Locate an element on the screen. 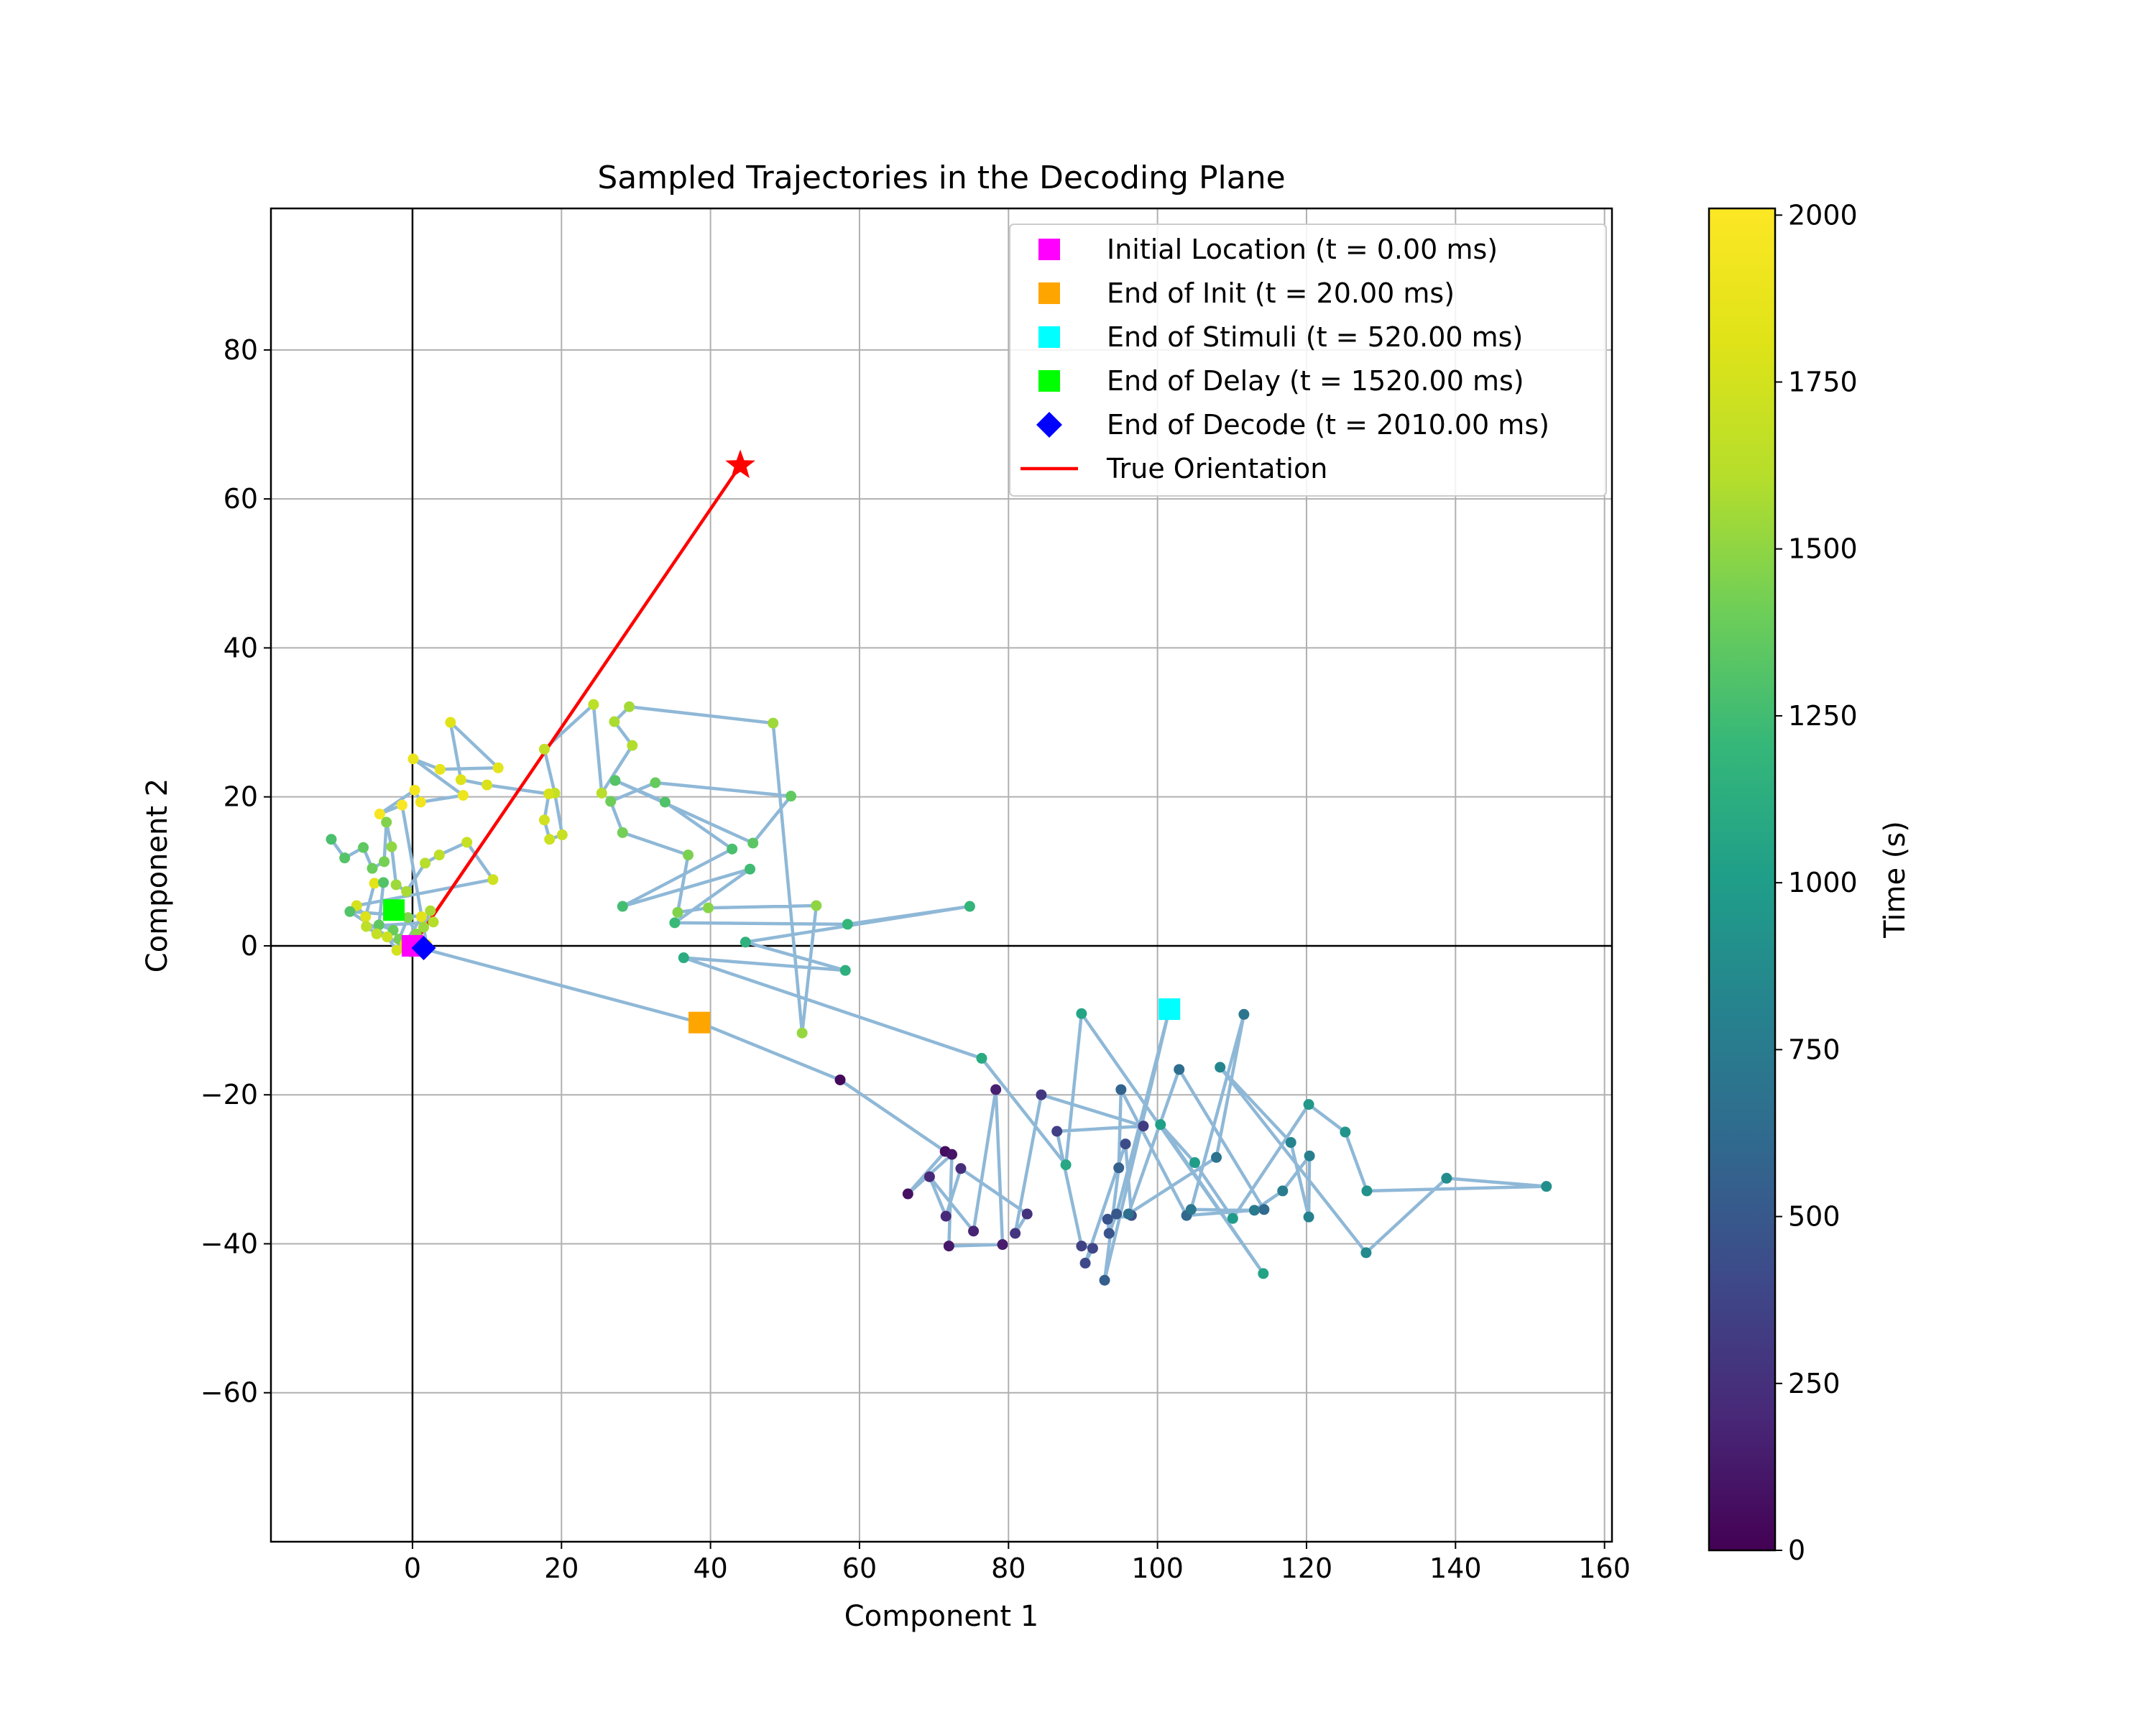 Image resolution: width=2156 pixels, height=1725 pixels. y-tick-label: 80 is located at coordinates (241, 350).